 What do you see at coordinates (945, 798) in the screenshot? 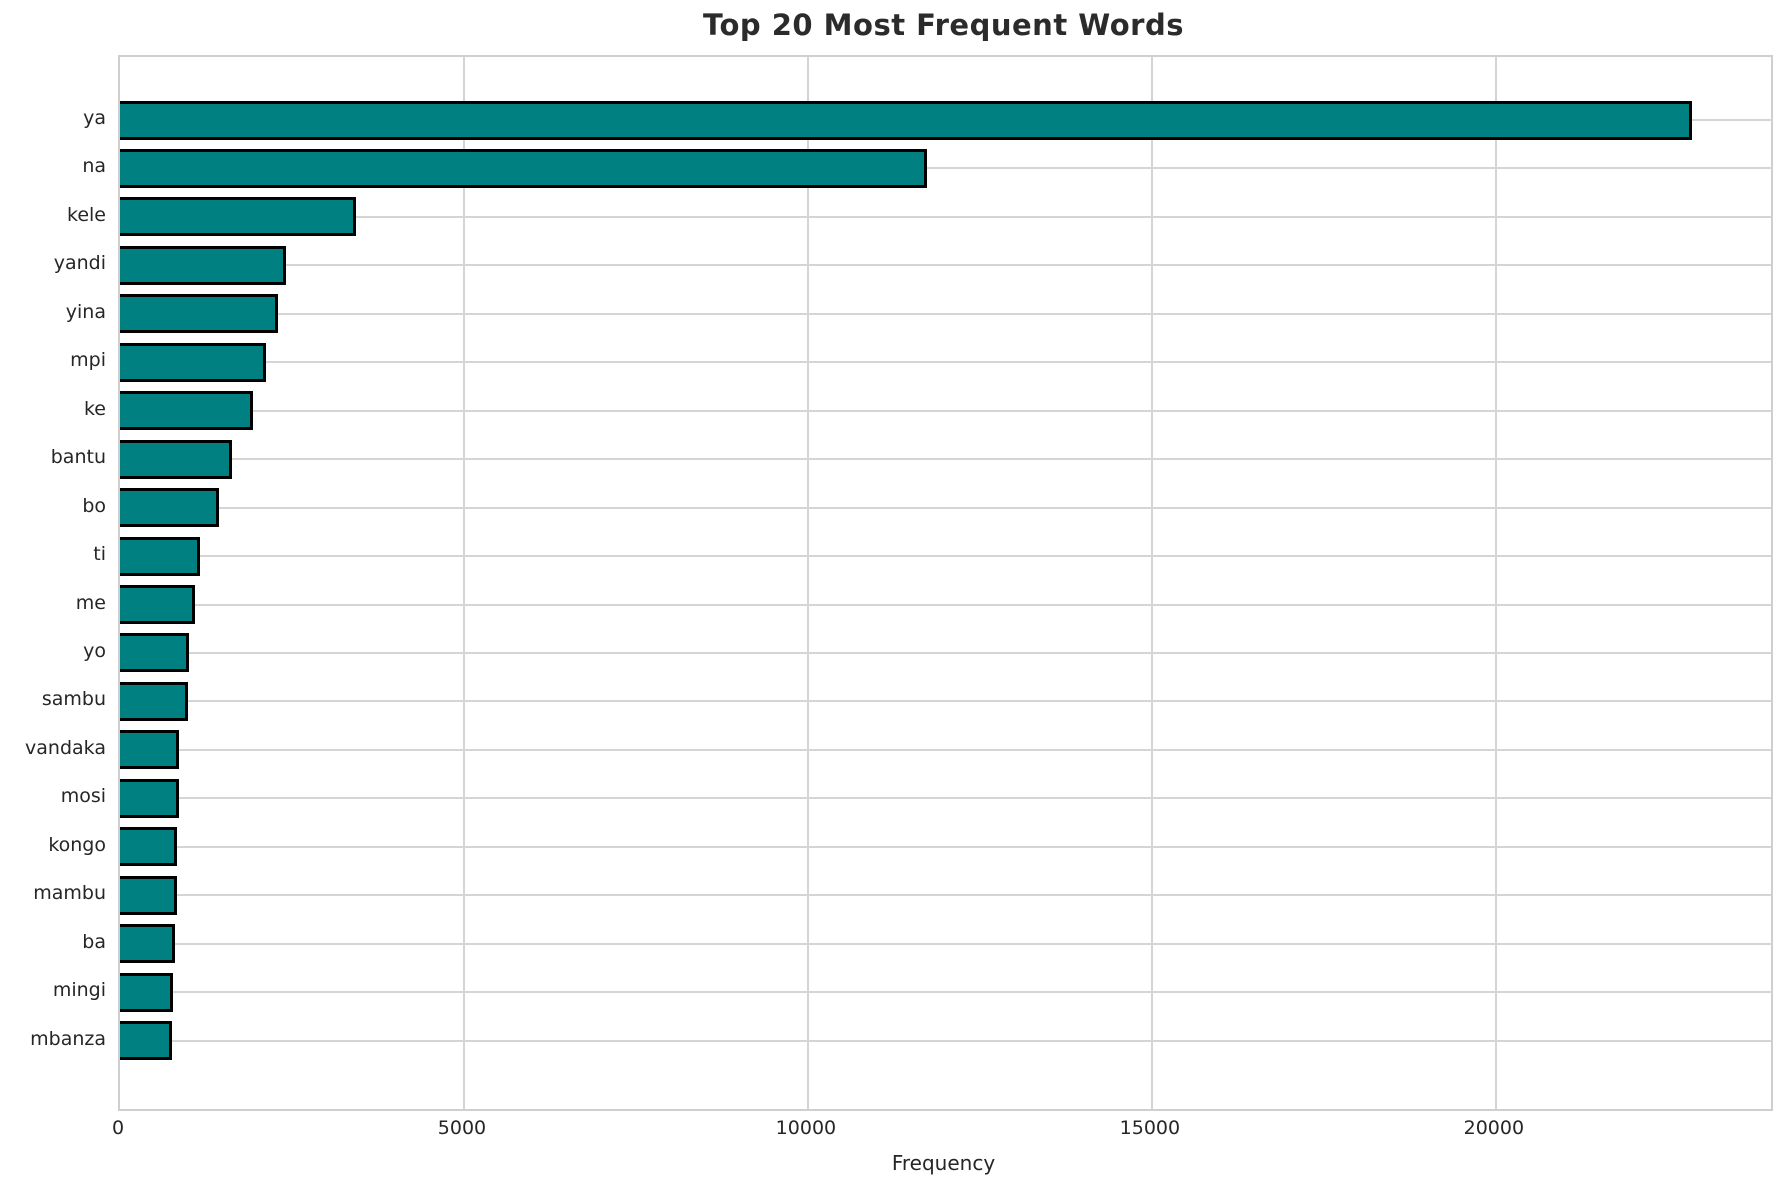
I see `gridline-y-mosi` at bounding box center [945, 798].